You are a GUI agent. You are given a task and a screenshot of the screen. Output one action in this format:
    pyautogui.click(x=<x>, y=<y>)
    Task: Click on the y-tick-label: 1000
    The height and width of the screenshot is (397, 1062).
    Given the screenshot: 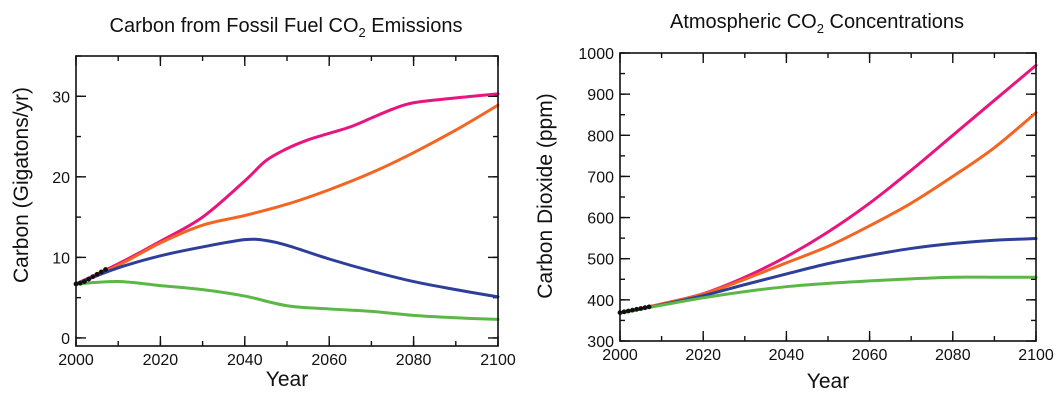 What is the action you would take?
    pyautogui.click(x=596, y=54)
    